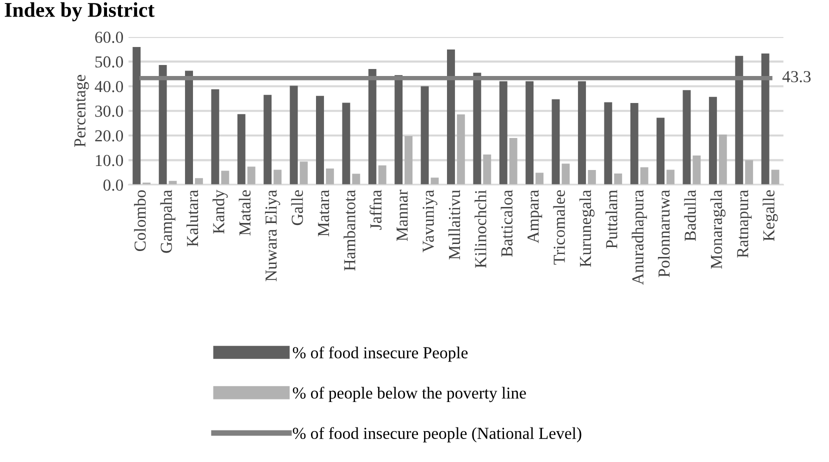  What do you see at coordinates (140, 221) in the screenshot?
I see `x-tick-label: Colombo` at bounding box center [140, 221].